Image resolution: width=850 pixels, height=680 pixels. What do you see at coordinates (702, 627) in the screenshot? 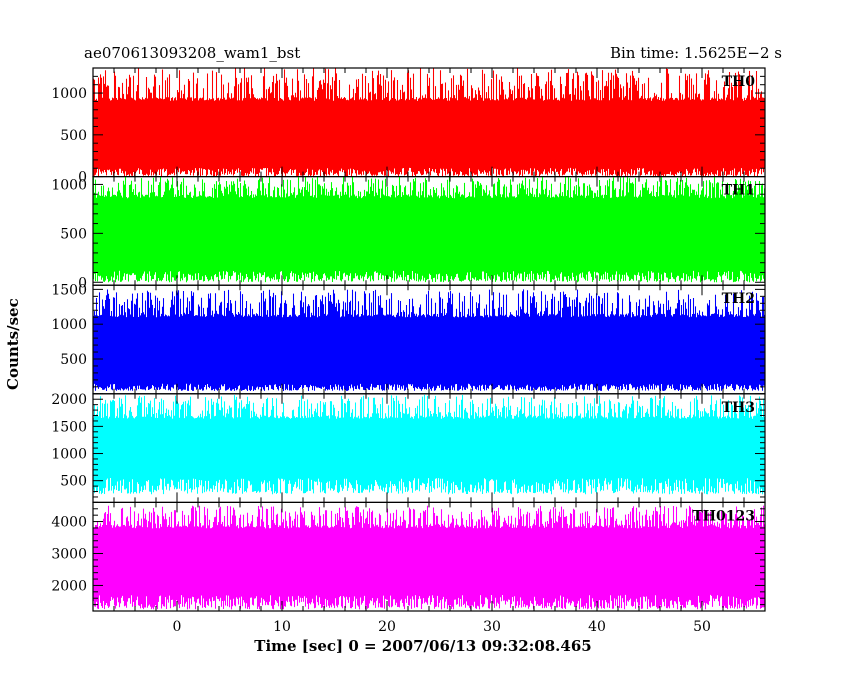
I see `x-tick-label: 50` at bounding box center [702, 627].